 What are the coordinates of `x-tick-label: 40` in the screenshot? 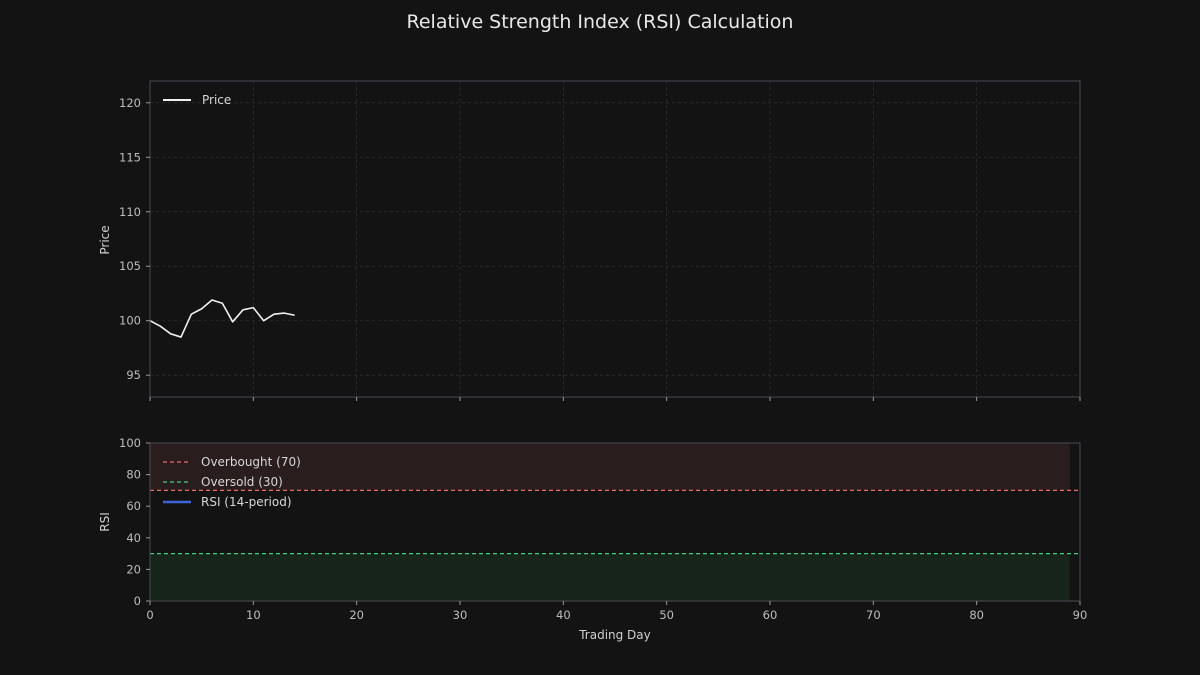 It's located at (563, 615).